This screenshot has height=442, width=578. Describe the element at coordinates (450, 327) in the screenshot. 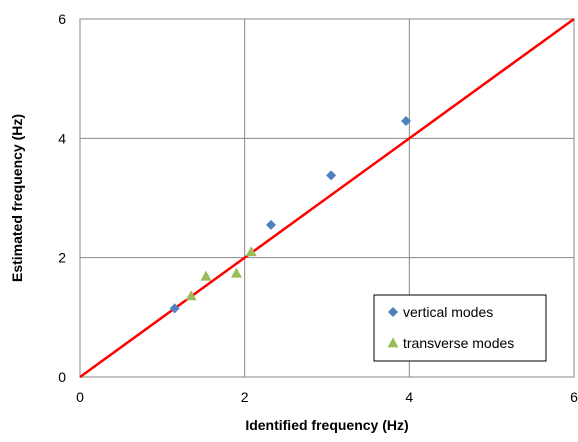

I see `legend-items: vertical modes transverse modes` at that location.